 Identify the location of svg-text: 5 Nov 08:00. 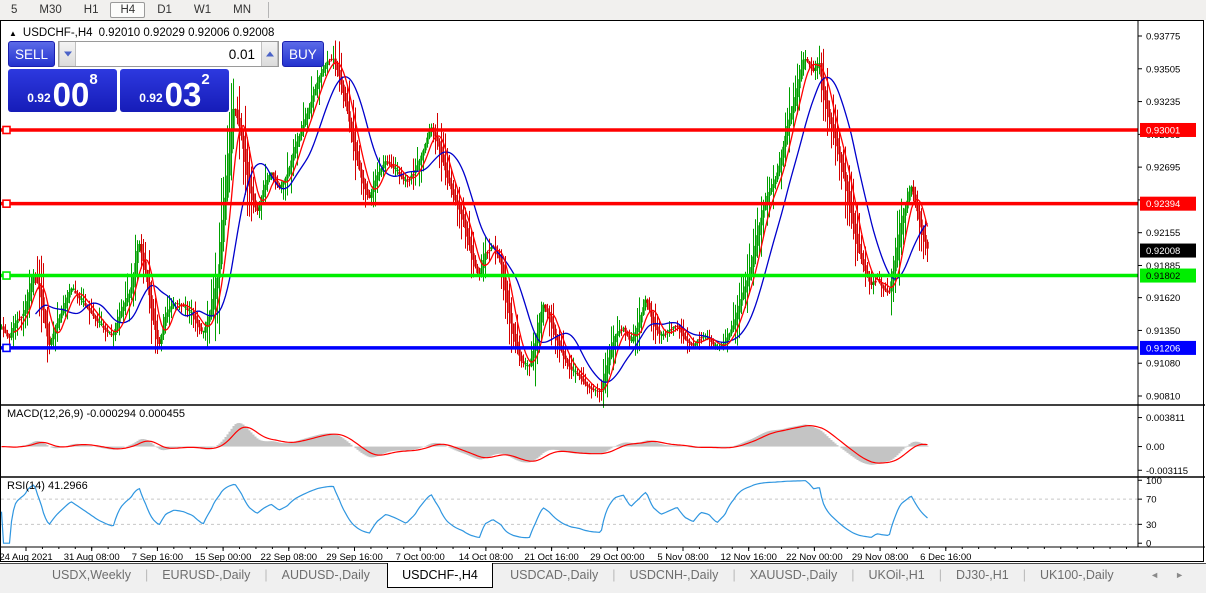
(682, 557).